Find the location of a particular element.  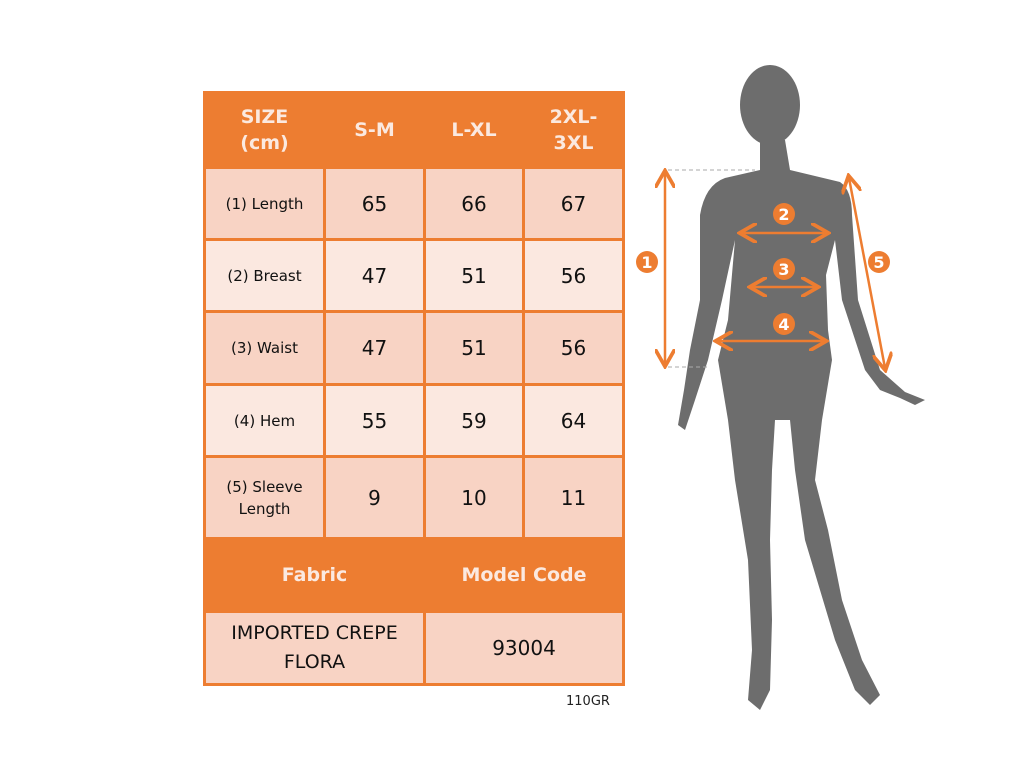

fabric-label: Fabric is located at coordinates (314, 575).